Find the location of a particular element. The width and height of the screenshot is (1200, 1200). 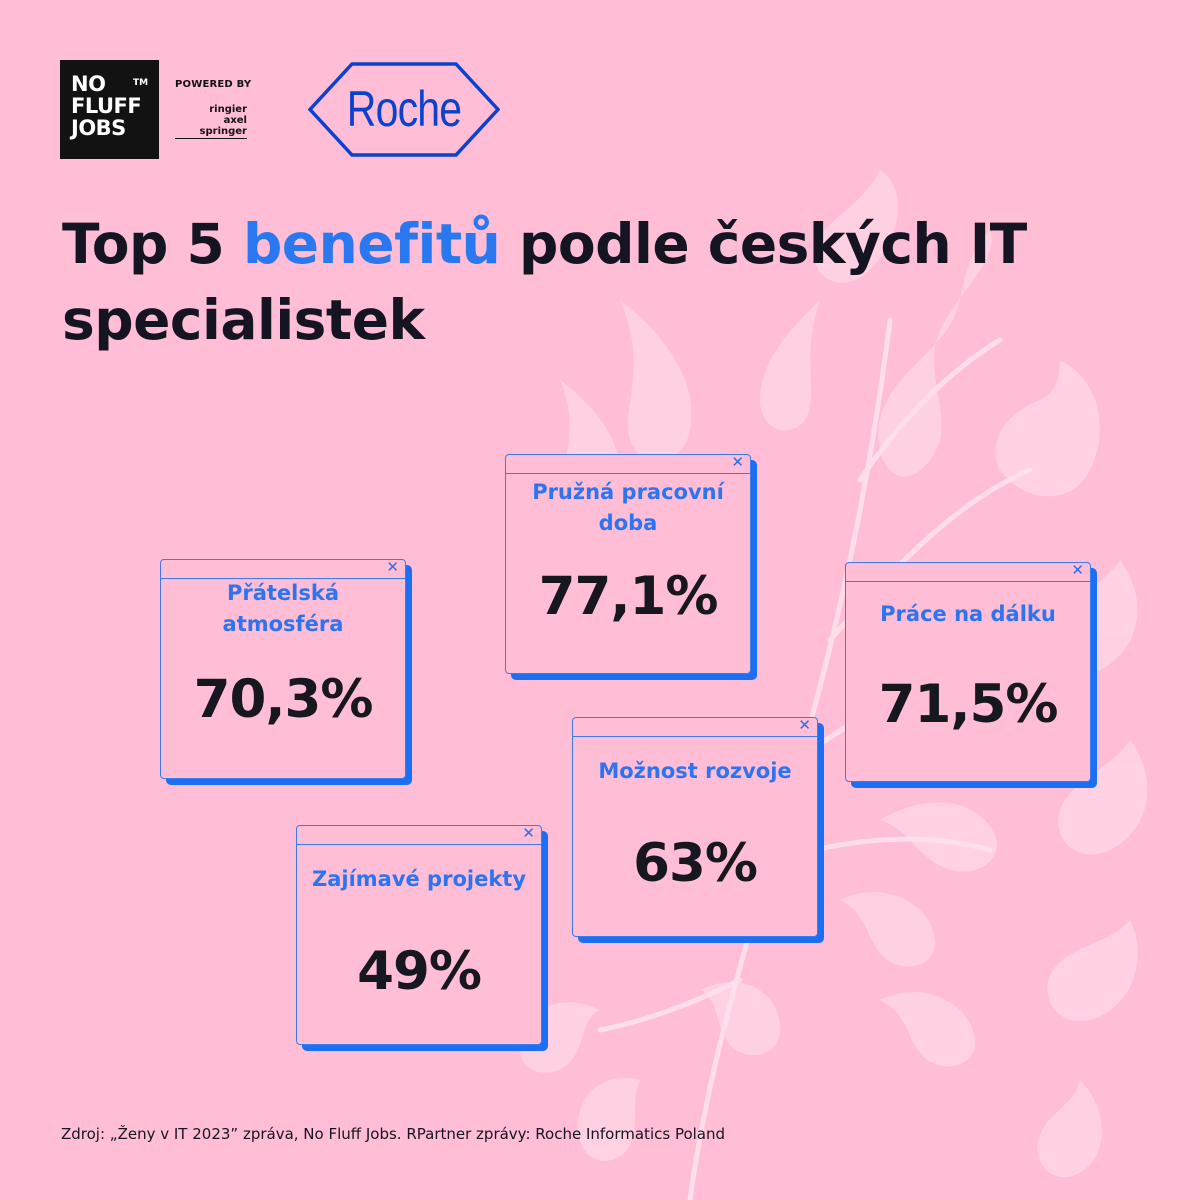

title-part-2: podle českých IT specialistek is located at coordinates (544, 282).